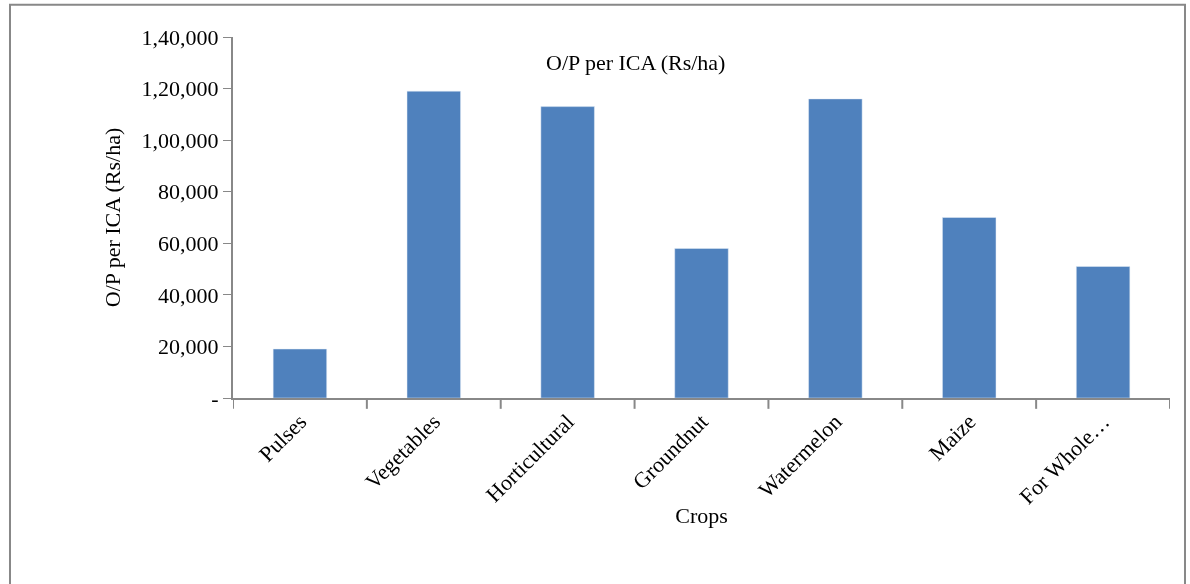 The height and width of the screenshot is (584, 1190). Describe the element at coordinates (188, 295) in the screenshot. I see `y-tick-label: 40,000` at that location.